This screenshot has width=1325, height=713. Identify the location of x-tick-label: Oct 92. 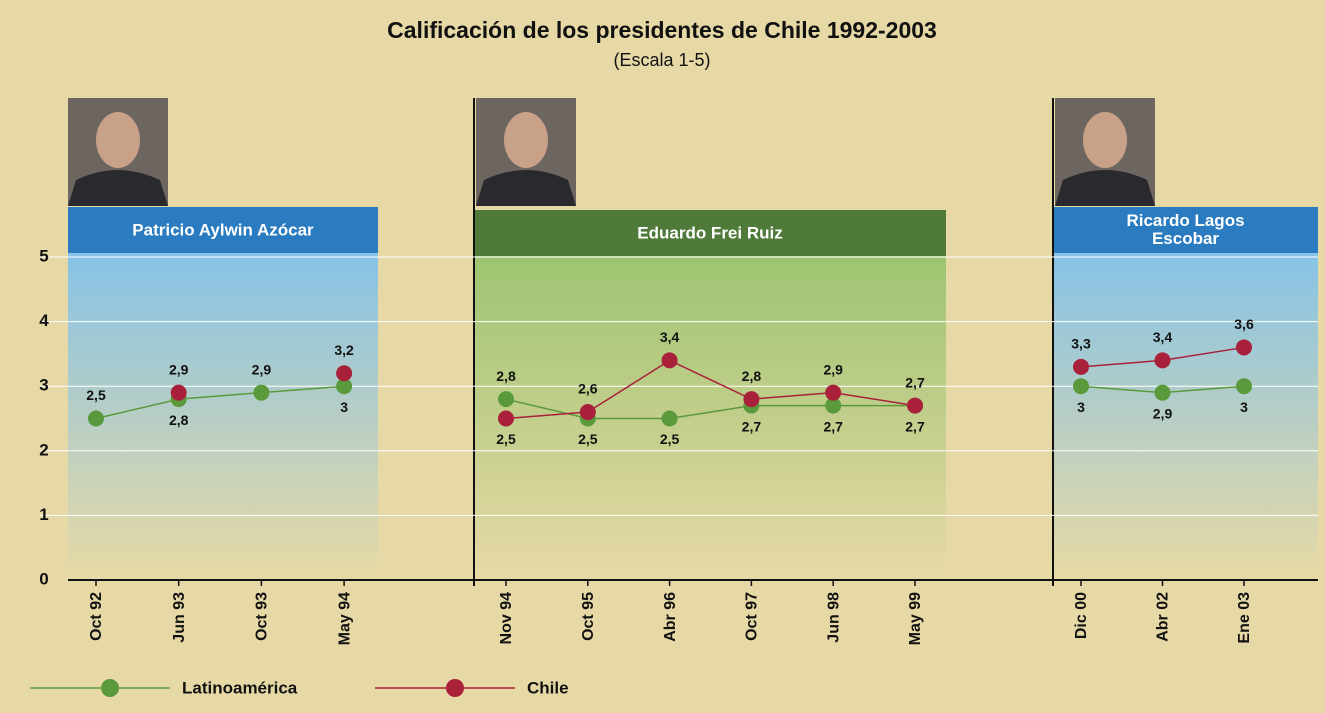
(96, 616).